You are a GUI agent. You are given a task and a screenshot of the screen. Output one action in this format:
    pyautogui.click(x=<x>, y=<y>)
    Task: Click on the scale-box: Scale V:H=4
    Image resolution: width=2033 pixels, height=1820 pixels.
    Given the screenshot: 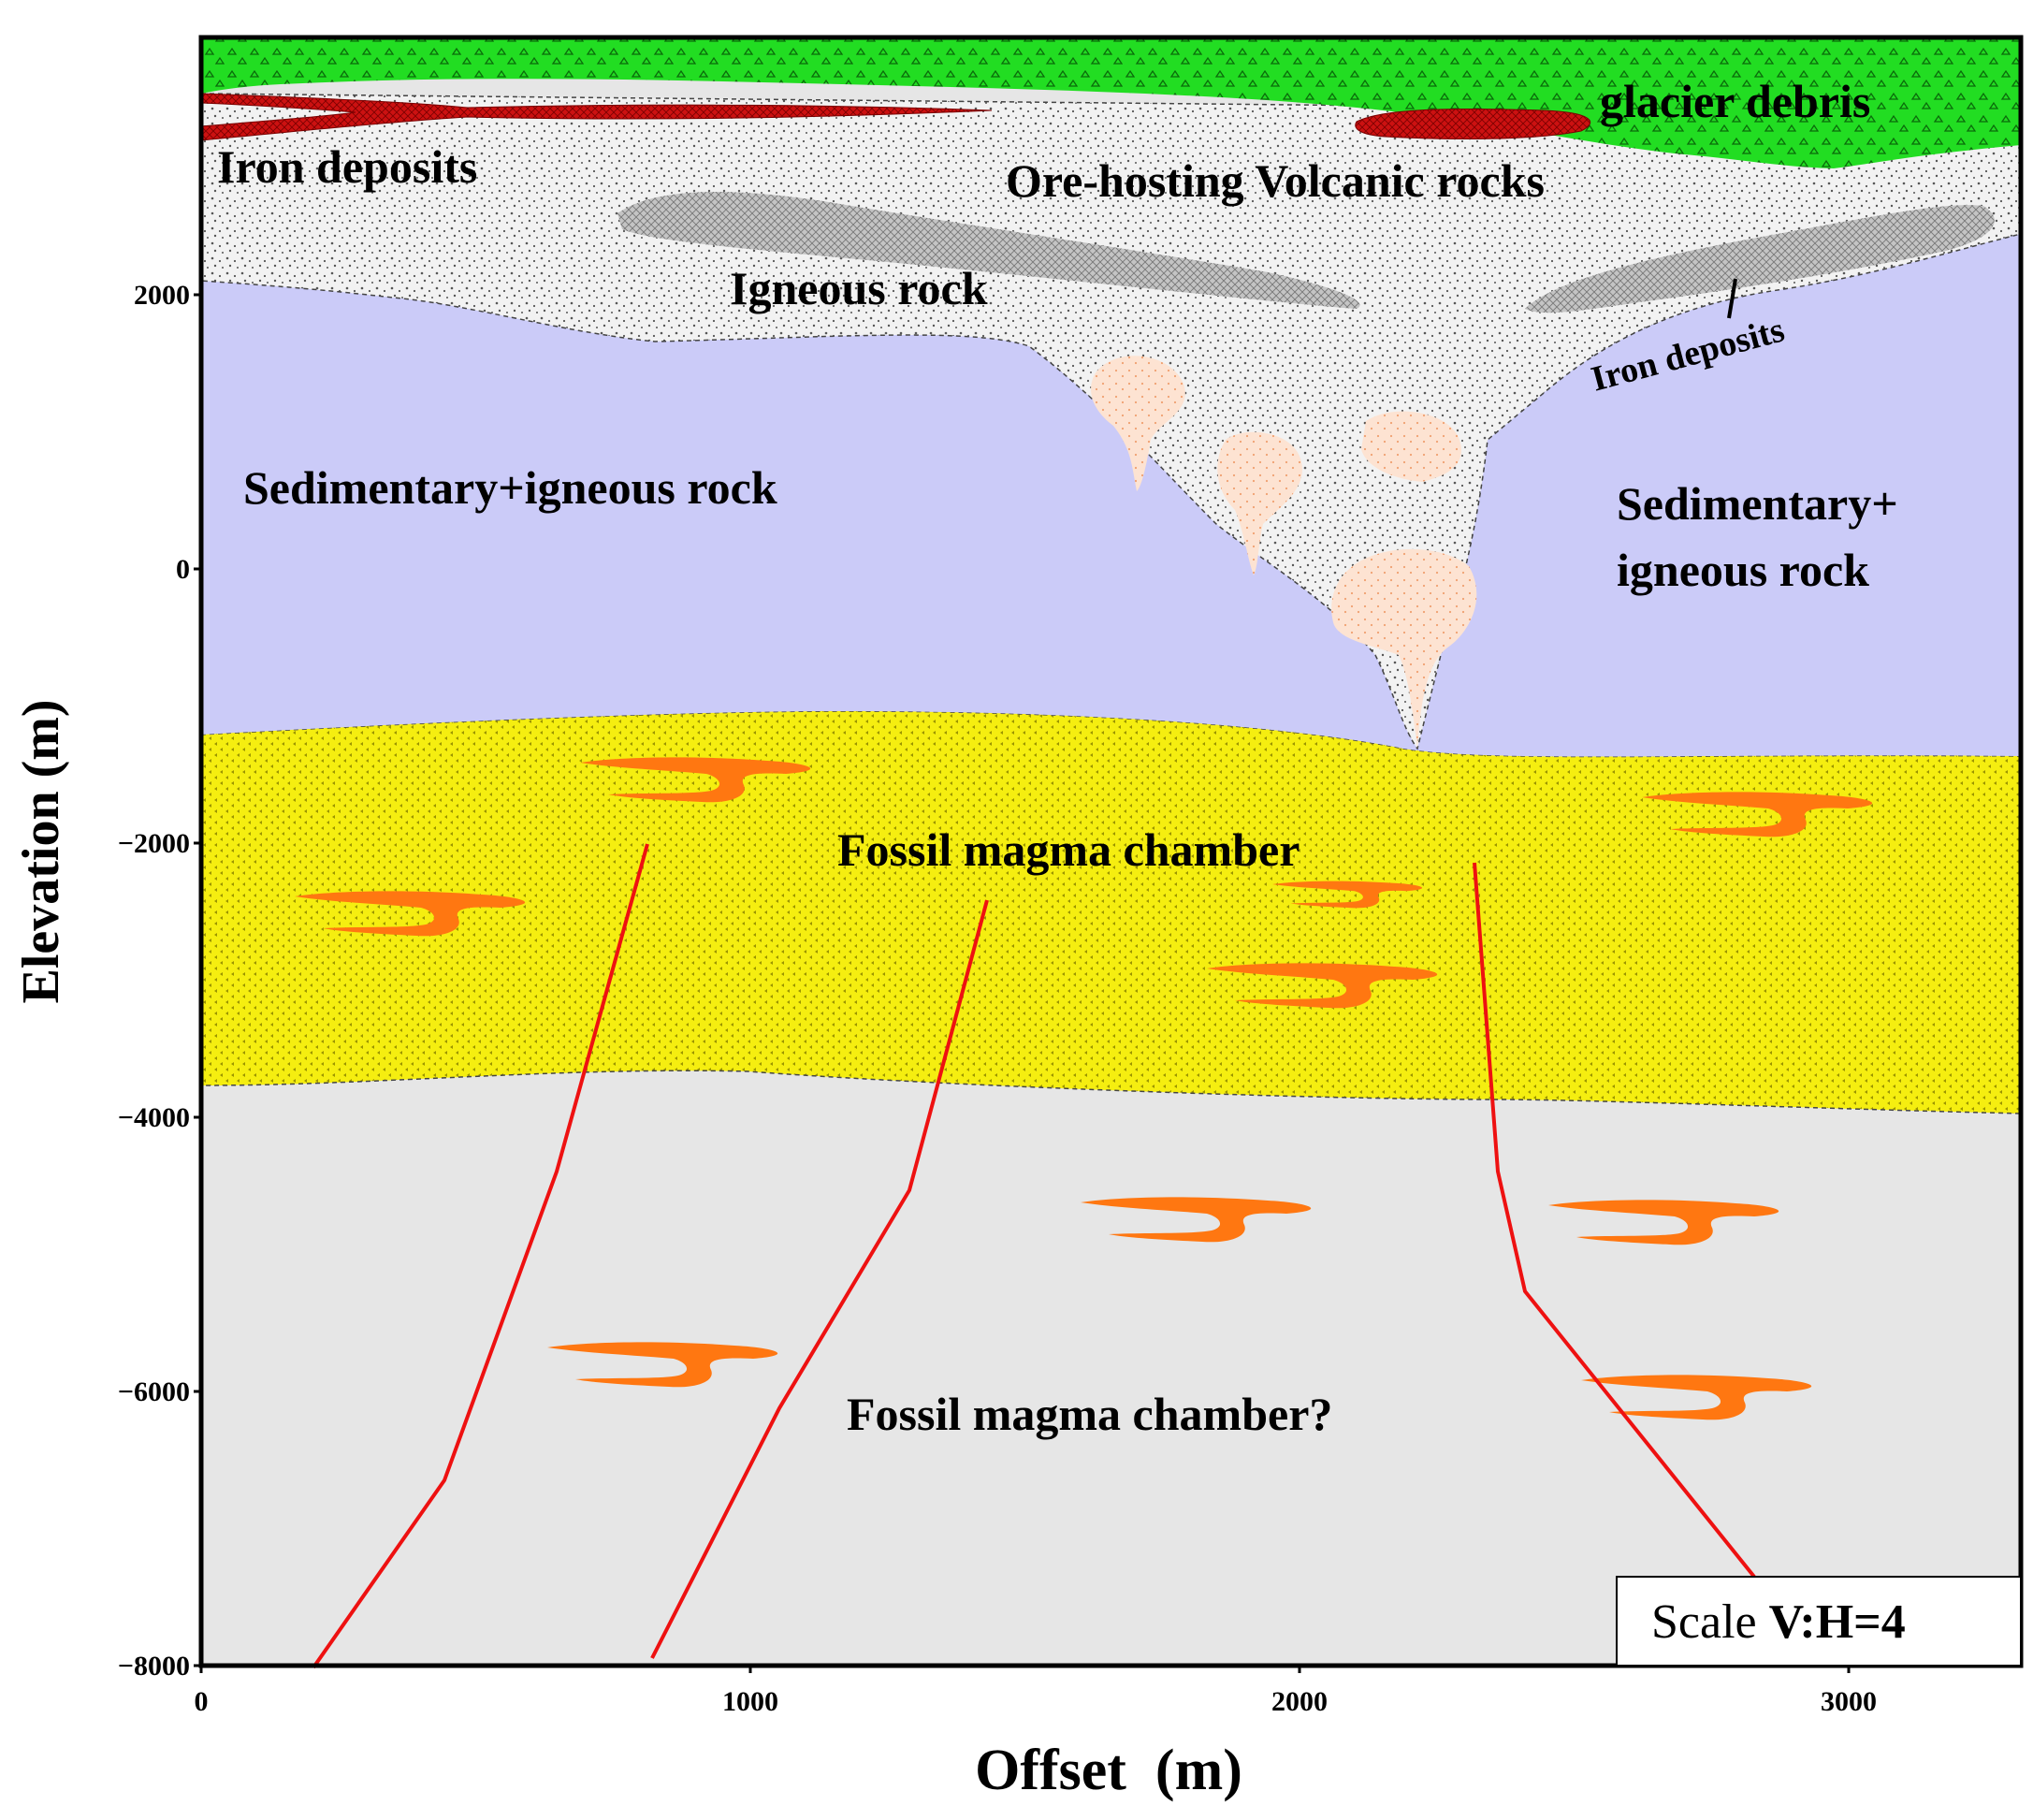 What is the action you would take?
    pyautogui.click(x=1819, y=1621)
    